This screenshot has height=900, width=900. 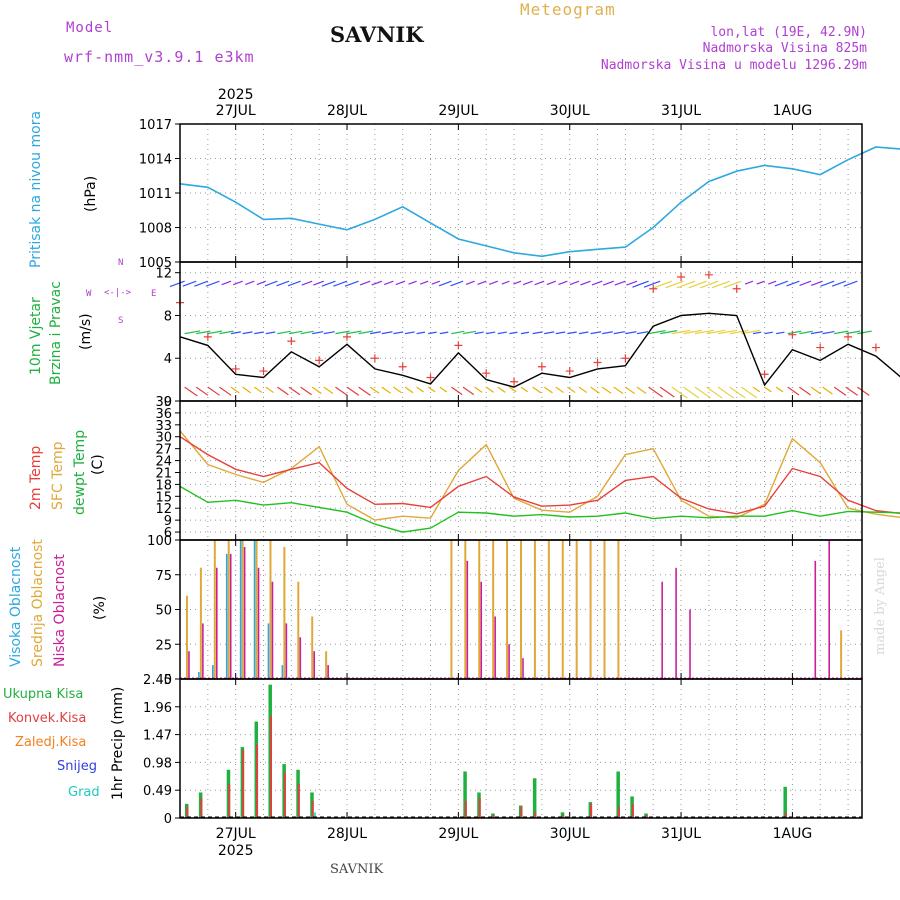 I want to click on x-year-label-bottom: 2025, so click(x=236, y=851).